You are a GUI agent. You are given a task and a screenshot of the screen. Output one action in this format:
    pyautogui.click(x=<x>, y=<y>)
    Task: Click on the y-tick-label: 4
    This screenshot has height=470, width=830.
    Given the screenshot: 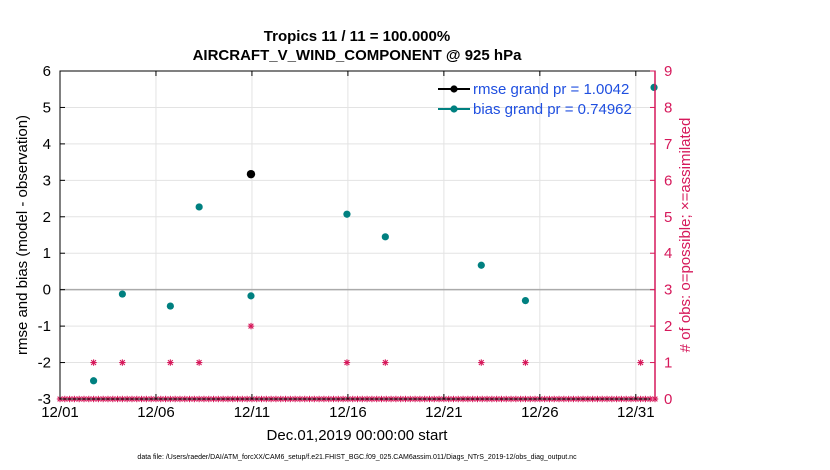 What is the action you would take?
    pyautogui.click(x=47, y=144)
    